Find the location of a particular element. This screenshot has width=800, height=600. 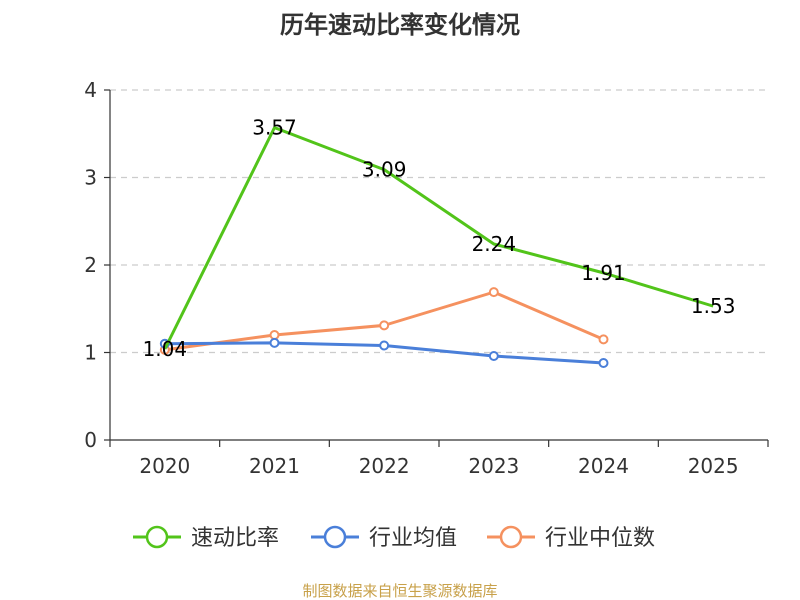

legend-label: 行业均值 is located at coordinates (413, 538).